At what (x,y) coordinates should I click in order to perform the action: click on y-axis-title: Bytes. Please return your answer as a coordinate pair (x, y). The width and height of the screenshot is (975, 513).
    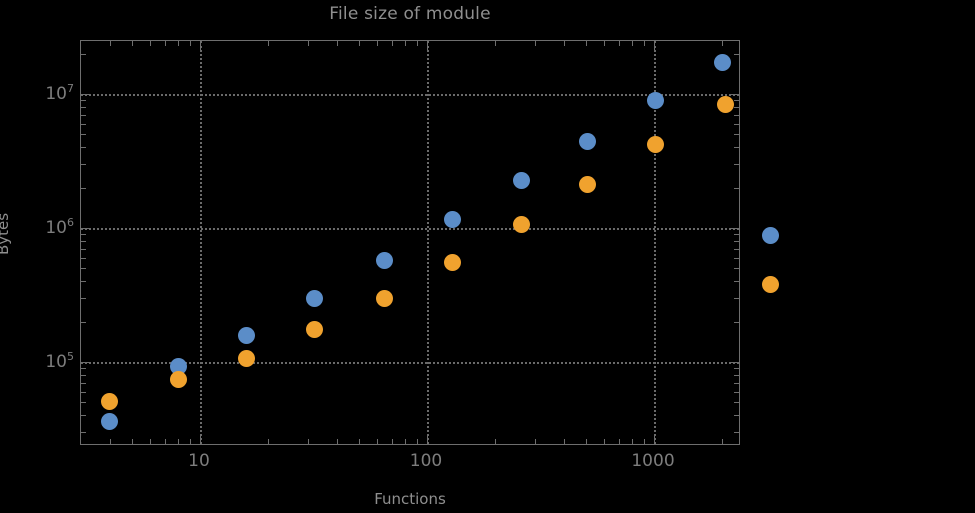
    Looking at the image, I should click on (6, 233).